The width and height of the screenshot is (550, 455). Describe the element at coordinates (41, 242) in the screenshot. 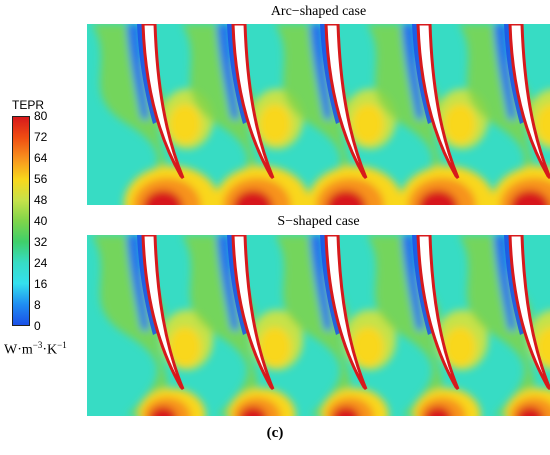

I see `colorbar-tick-label: 32` at that location.